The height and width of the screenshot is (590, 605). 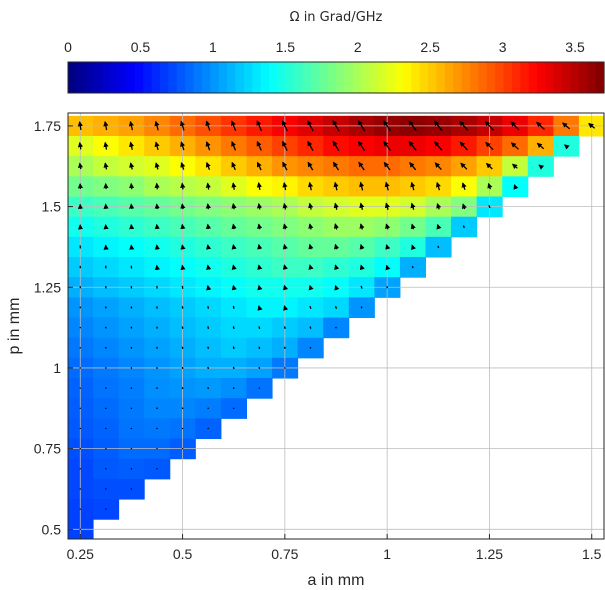 What do you see at coordinates (213, 47) in the screenshot?
I see `colorbar-tick-label: 1` at bounding box center [213, 47].